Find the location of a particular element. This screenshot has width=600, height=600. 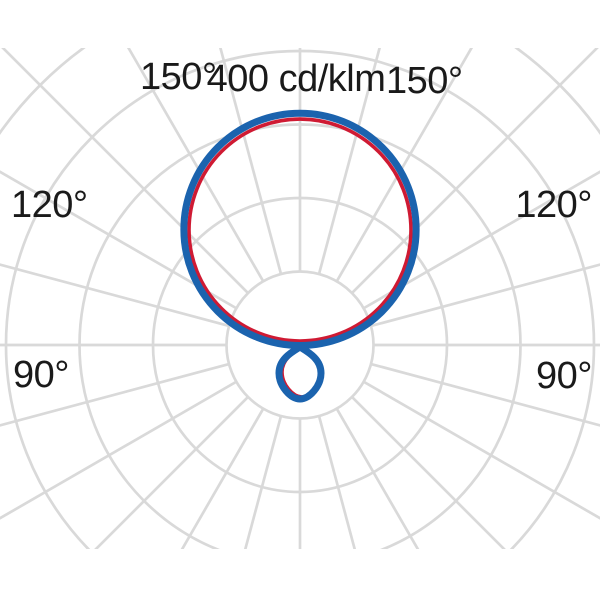

angle-label-150-right: 150° is located at coordinates (424, 81).